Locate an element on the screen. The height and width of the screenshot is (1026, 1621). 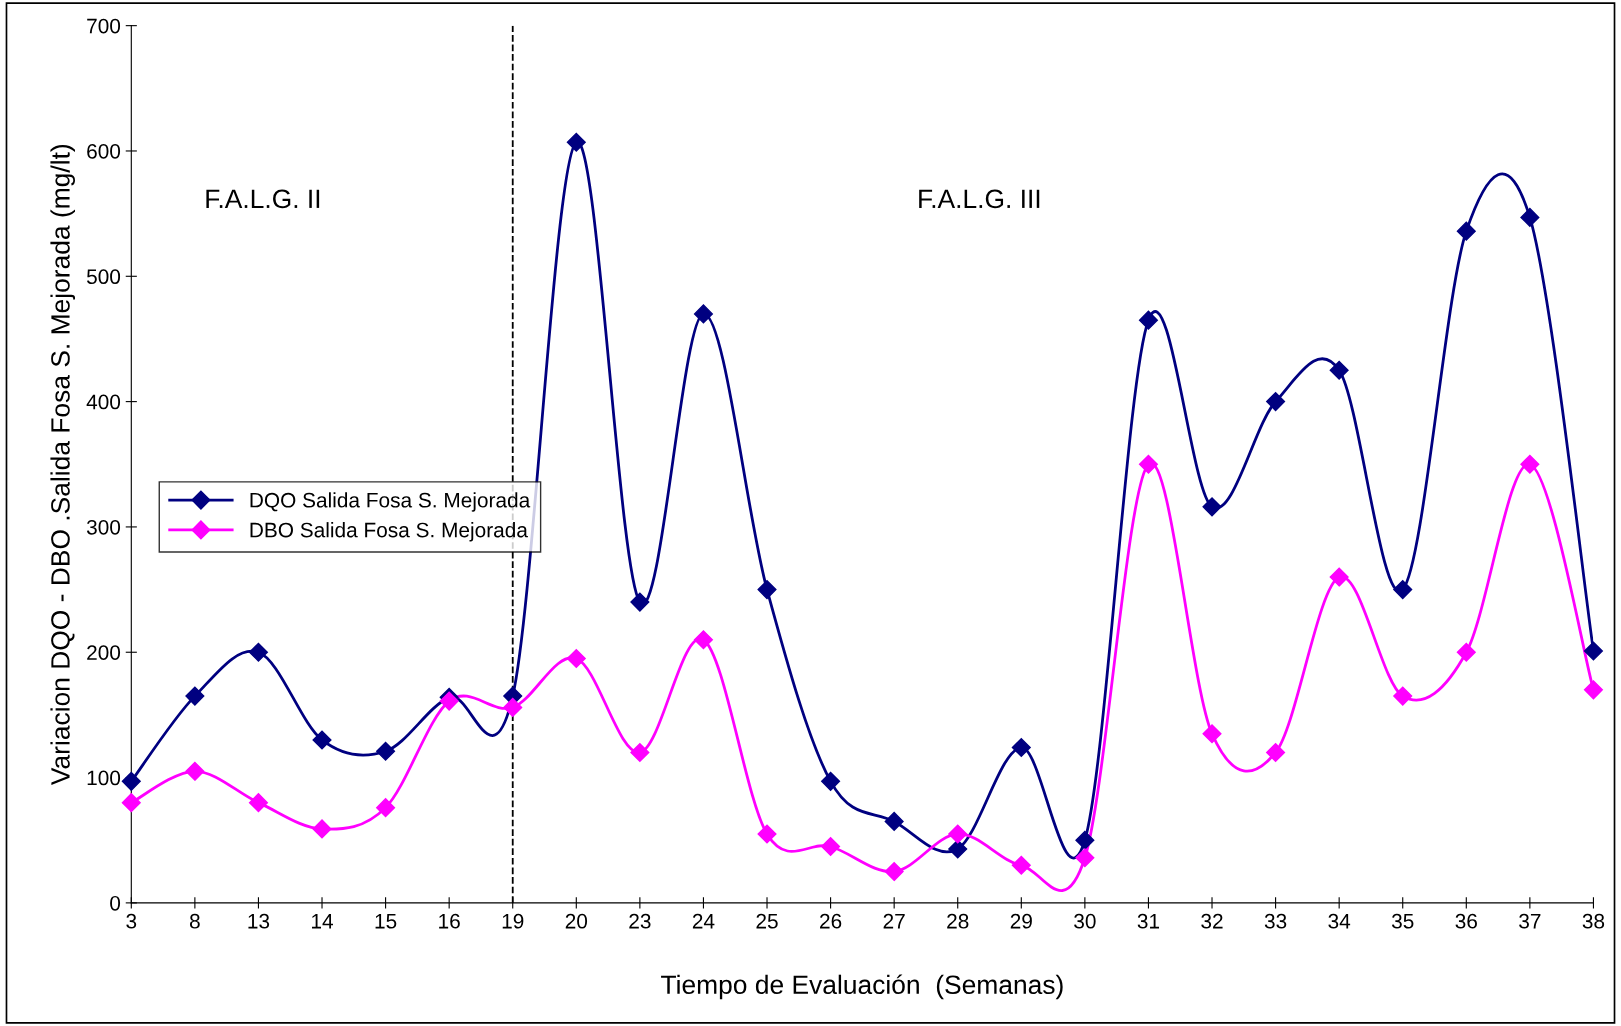
y-tick-label: 500 is located at coordinates (103, 277).